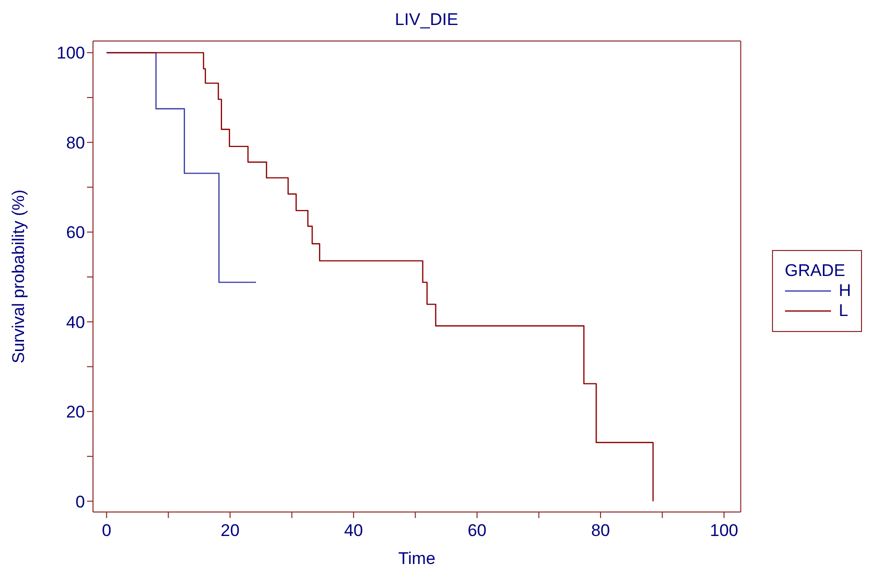 This screenshot has height=582, width=878. I want to click on x-tick-label: 20, so click(230, 530).